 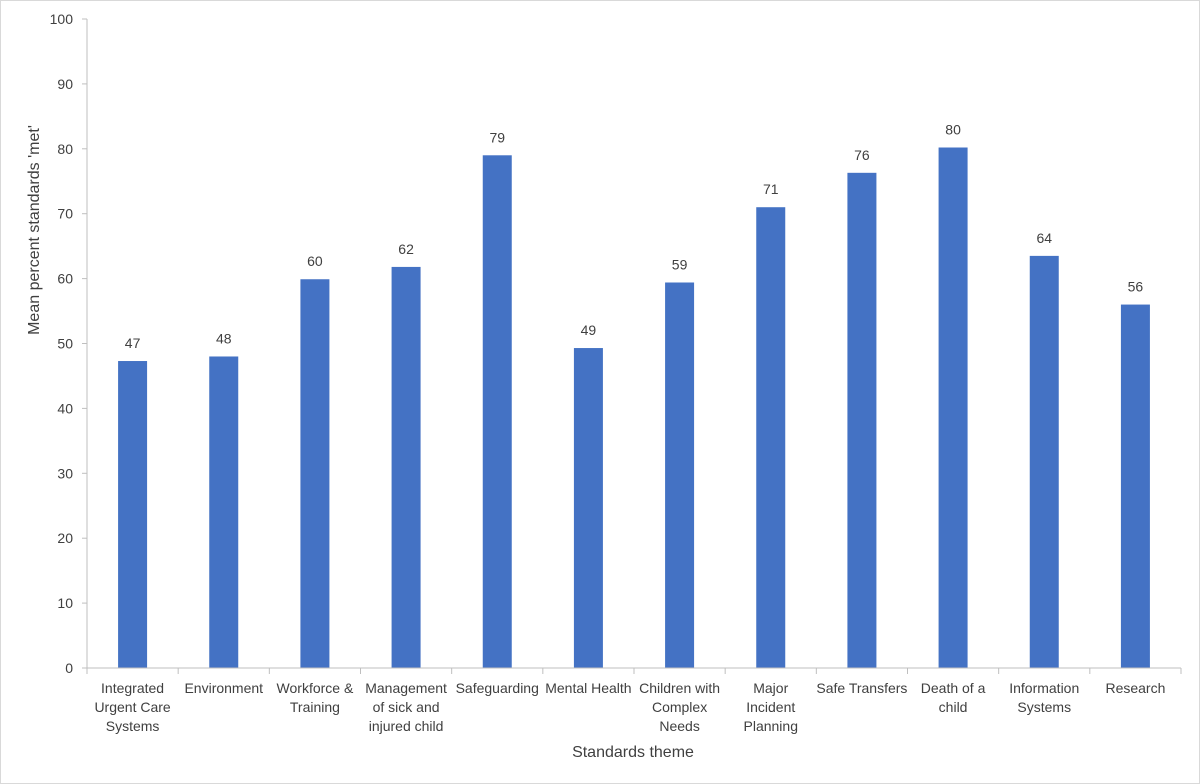 I want to click on x-tick-label-line: injured child, so click(x=406, y=726).